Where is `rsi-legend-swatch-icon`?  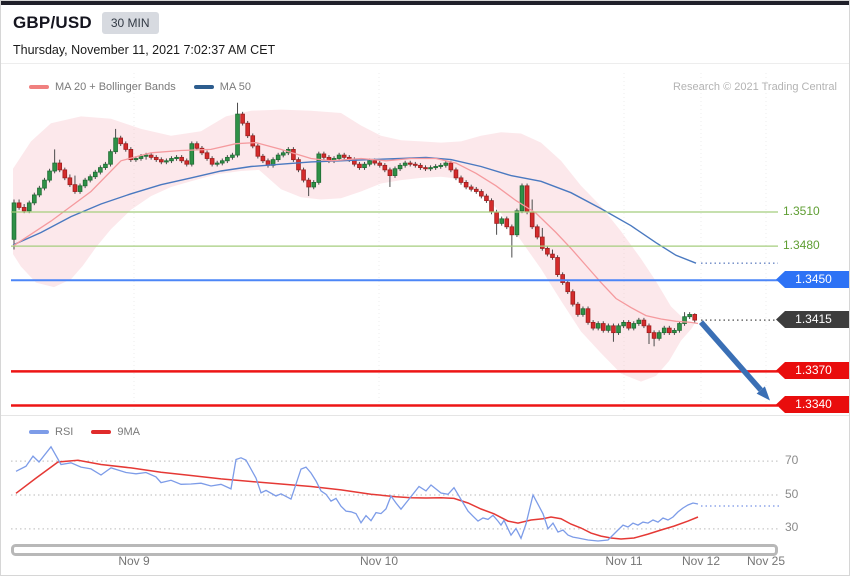
rsi-legend-swatch-icon is located at coordinates (39, 432).